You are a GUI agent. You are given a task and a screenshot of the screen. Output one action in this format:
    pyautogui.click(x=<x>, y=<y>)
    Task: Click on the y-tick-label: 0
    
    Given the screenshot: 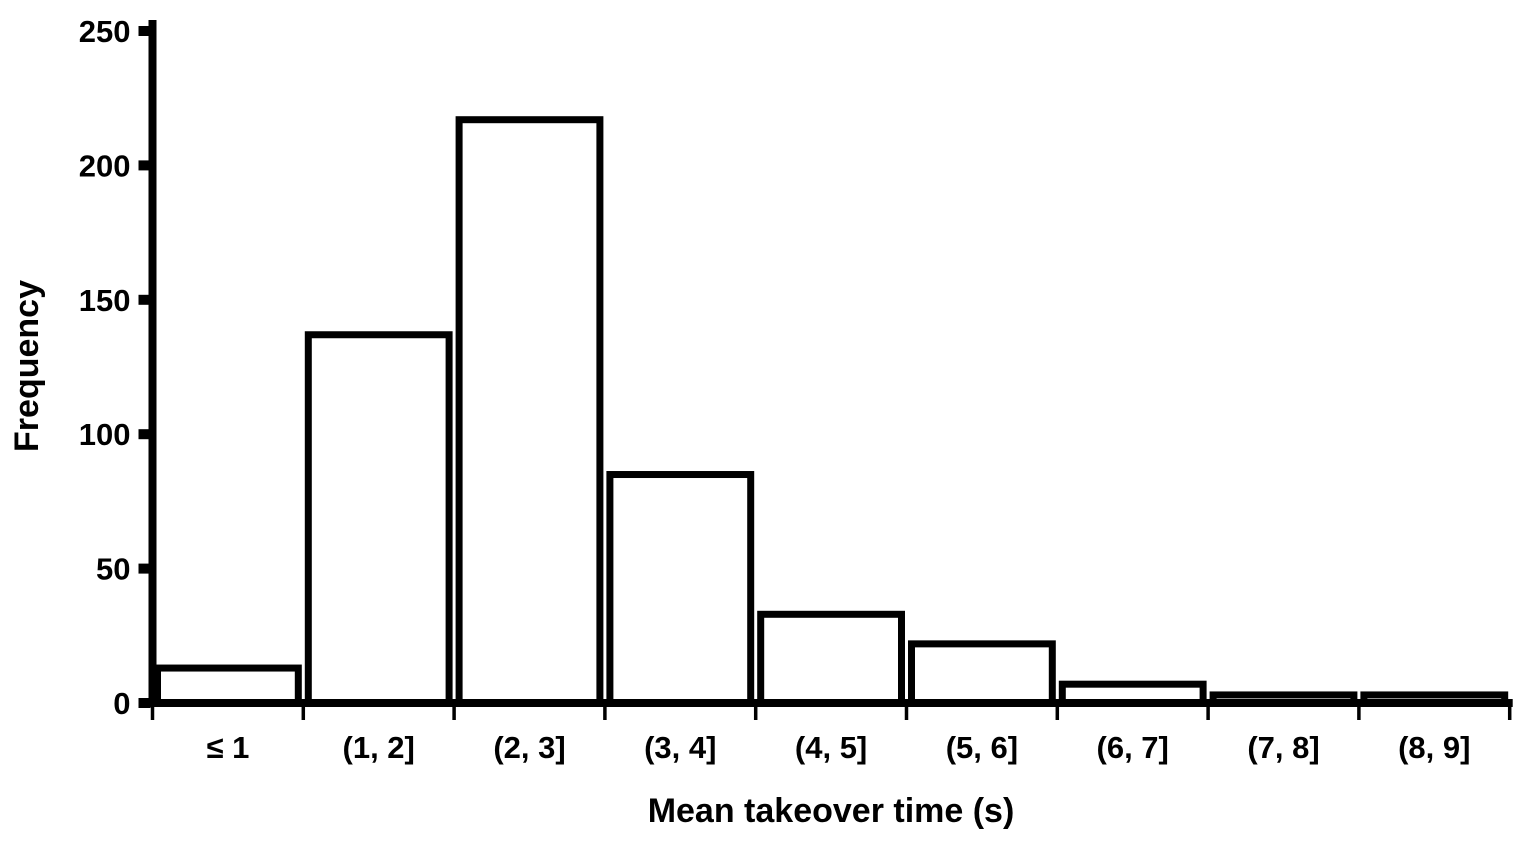 What is the action you would take?
    pyautogui.click(x=121, y=703)
    